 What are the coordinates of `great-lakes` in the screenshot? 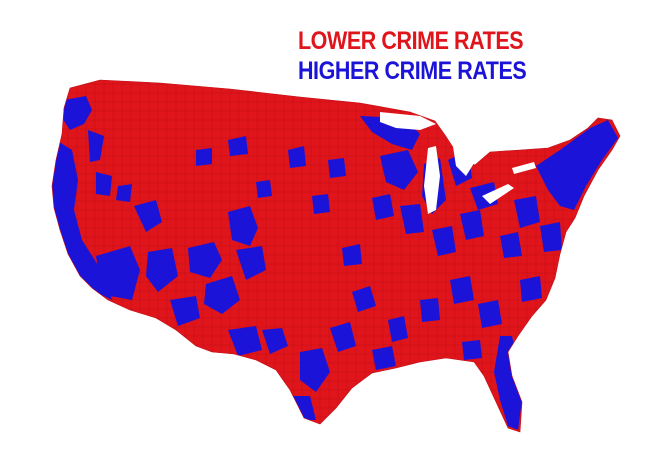 It's located at (458, 163).